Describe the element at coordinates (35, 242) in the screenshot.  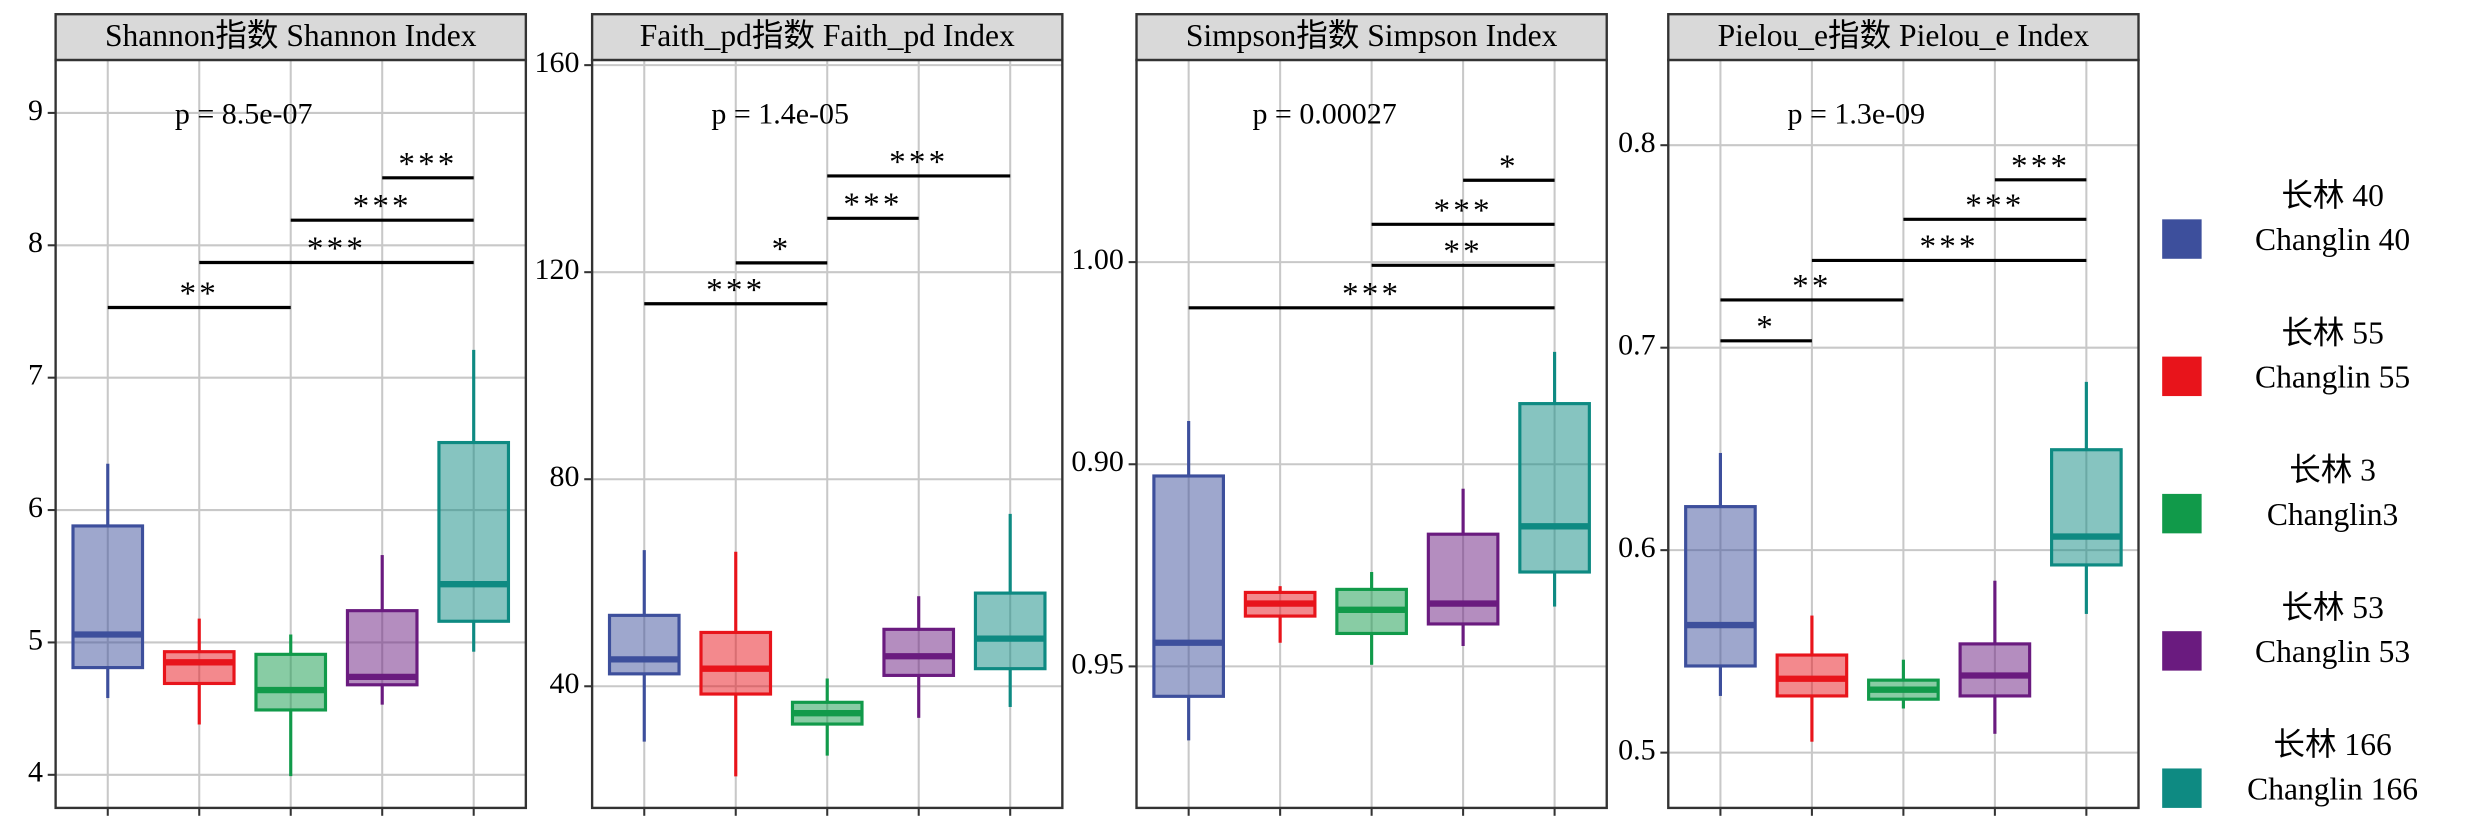
I see `y-tick-label: 8` at that location.